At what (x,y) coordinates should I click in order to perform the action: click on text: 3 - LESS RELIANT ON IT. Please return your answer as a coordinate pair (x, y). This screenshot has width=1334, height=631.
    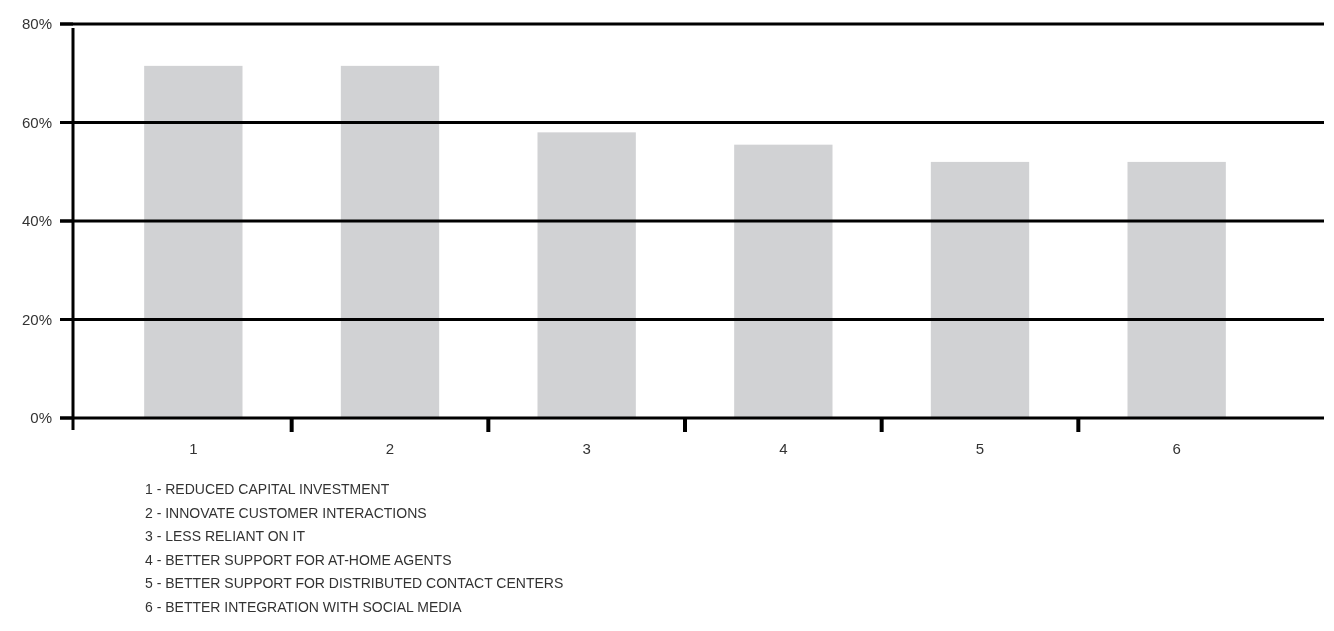
    Looking at the image, I should click on (225, 536).